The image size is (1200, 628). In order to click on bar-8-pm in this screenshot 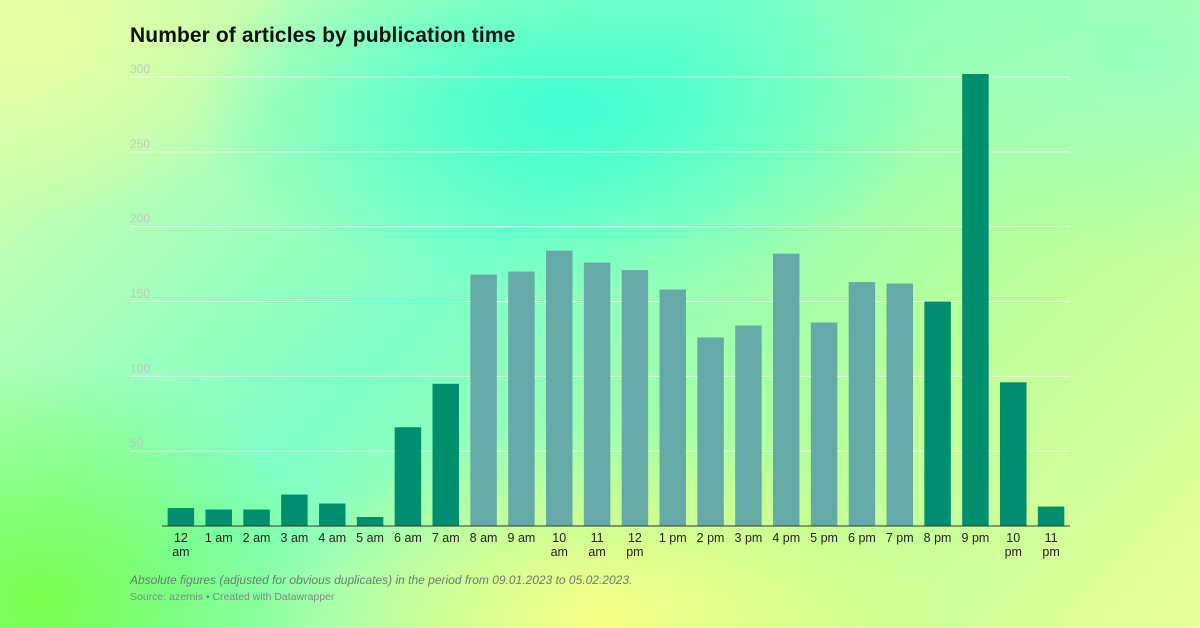, I will do `click(937, 413)`.